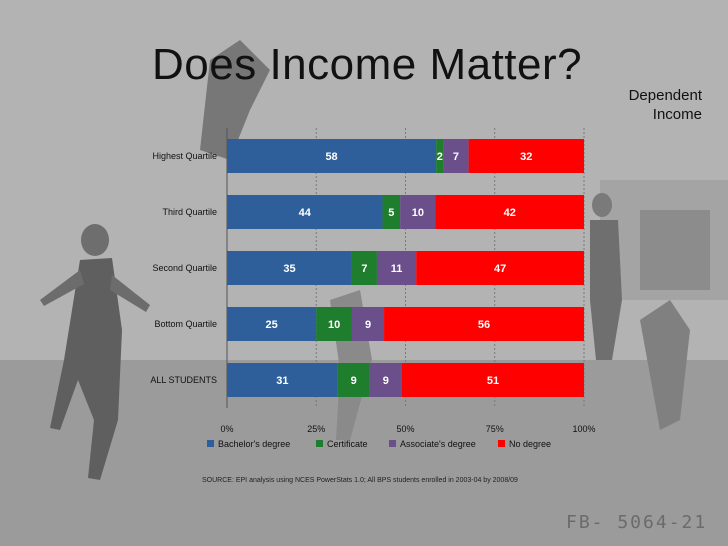 The image size is (728, 546). Describe the element at coordinates (495, 429) in the screenshot. I see `x-tick-label: 75%` at that location.